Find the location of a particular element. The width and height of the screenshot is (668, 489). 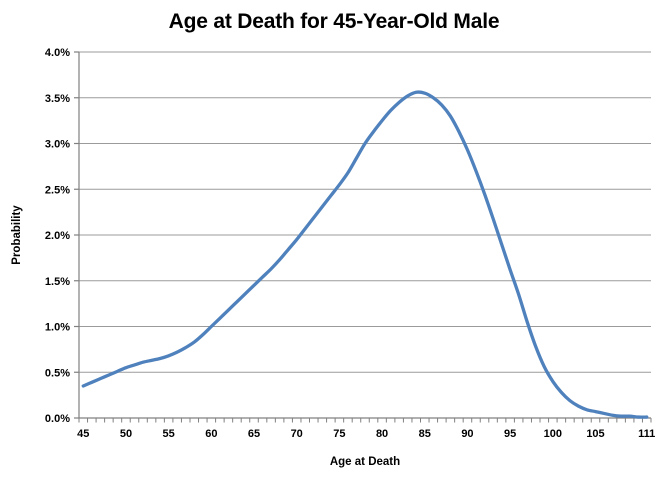

x-tick-label: 45 is located at coordinates (83, 434).